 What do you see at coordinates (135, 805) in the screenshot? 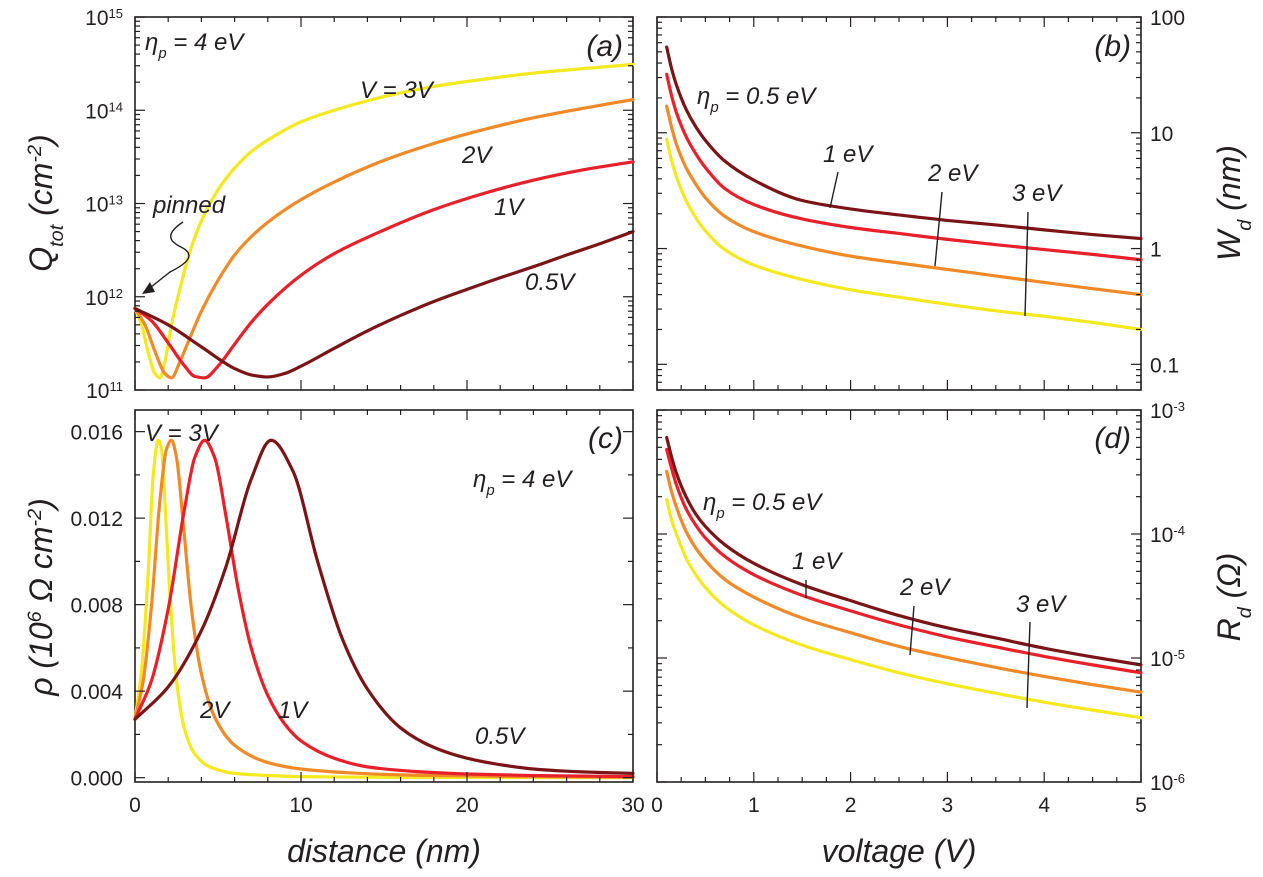
I see `x-tick-label-c: 0` at bounding box center [135, 805].